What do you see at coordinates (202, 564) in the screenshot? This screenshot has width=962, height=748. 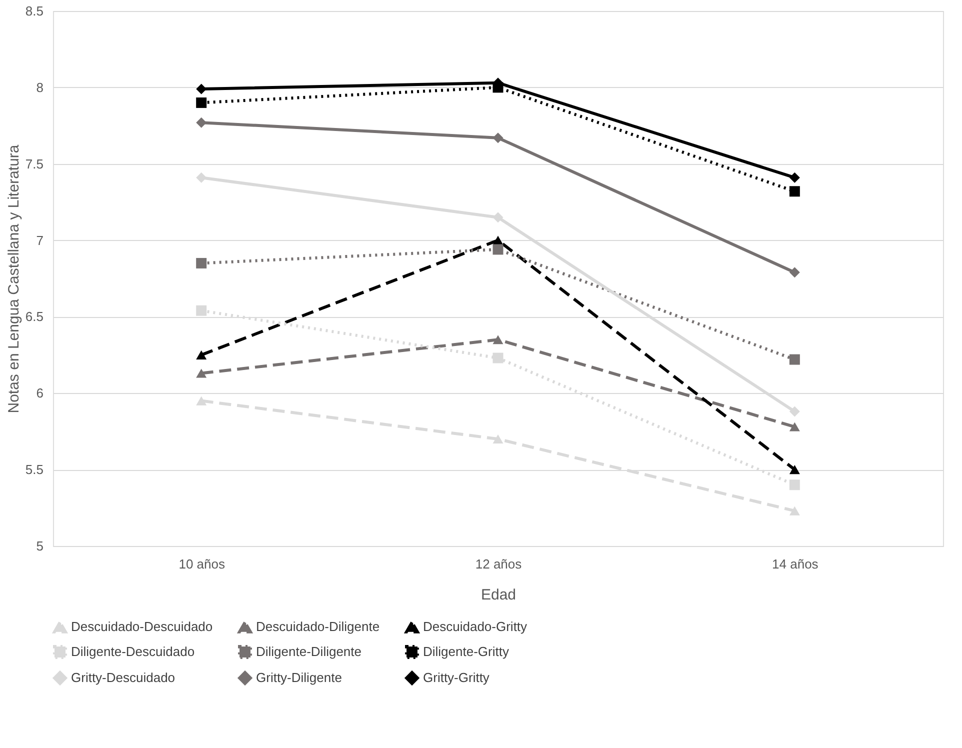 I see `x-tick-label: 10 años` at bounding box center [202, 564].